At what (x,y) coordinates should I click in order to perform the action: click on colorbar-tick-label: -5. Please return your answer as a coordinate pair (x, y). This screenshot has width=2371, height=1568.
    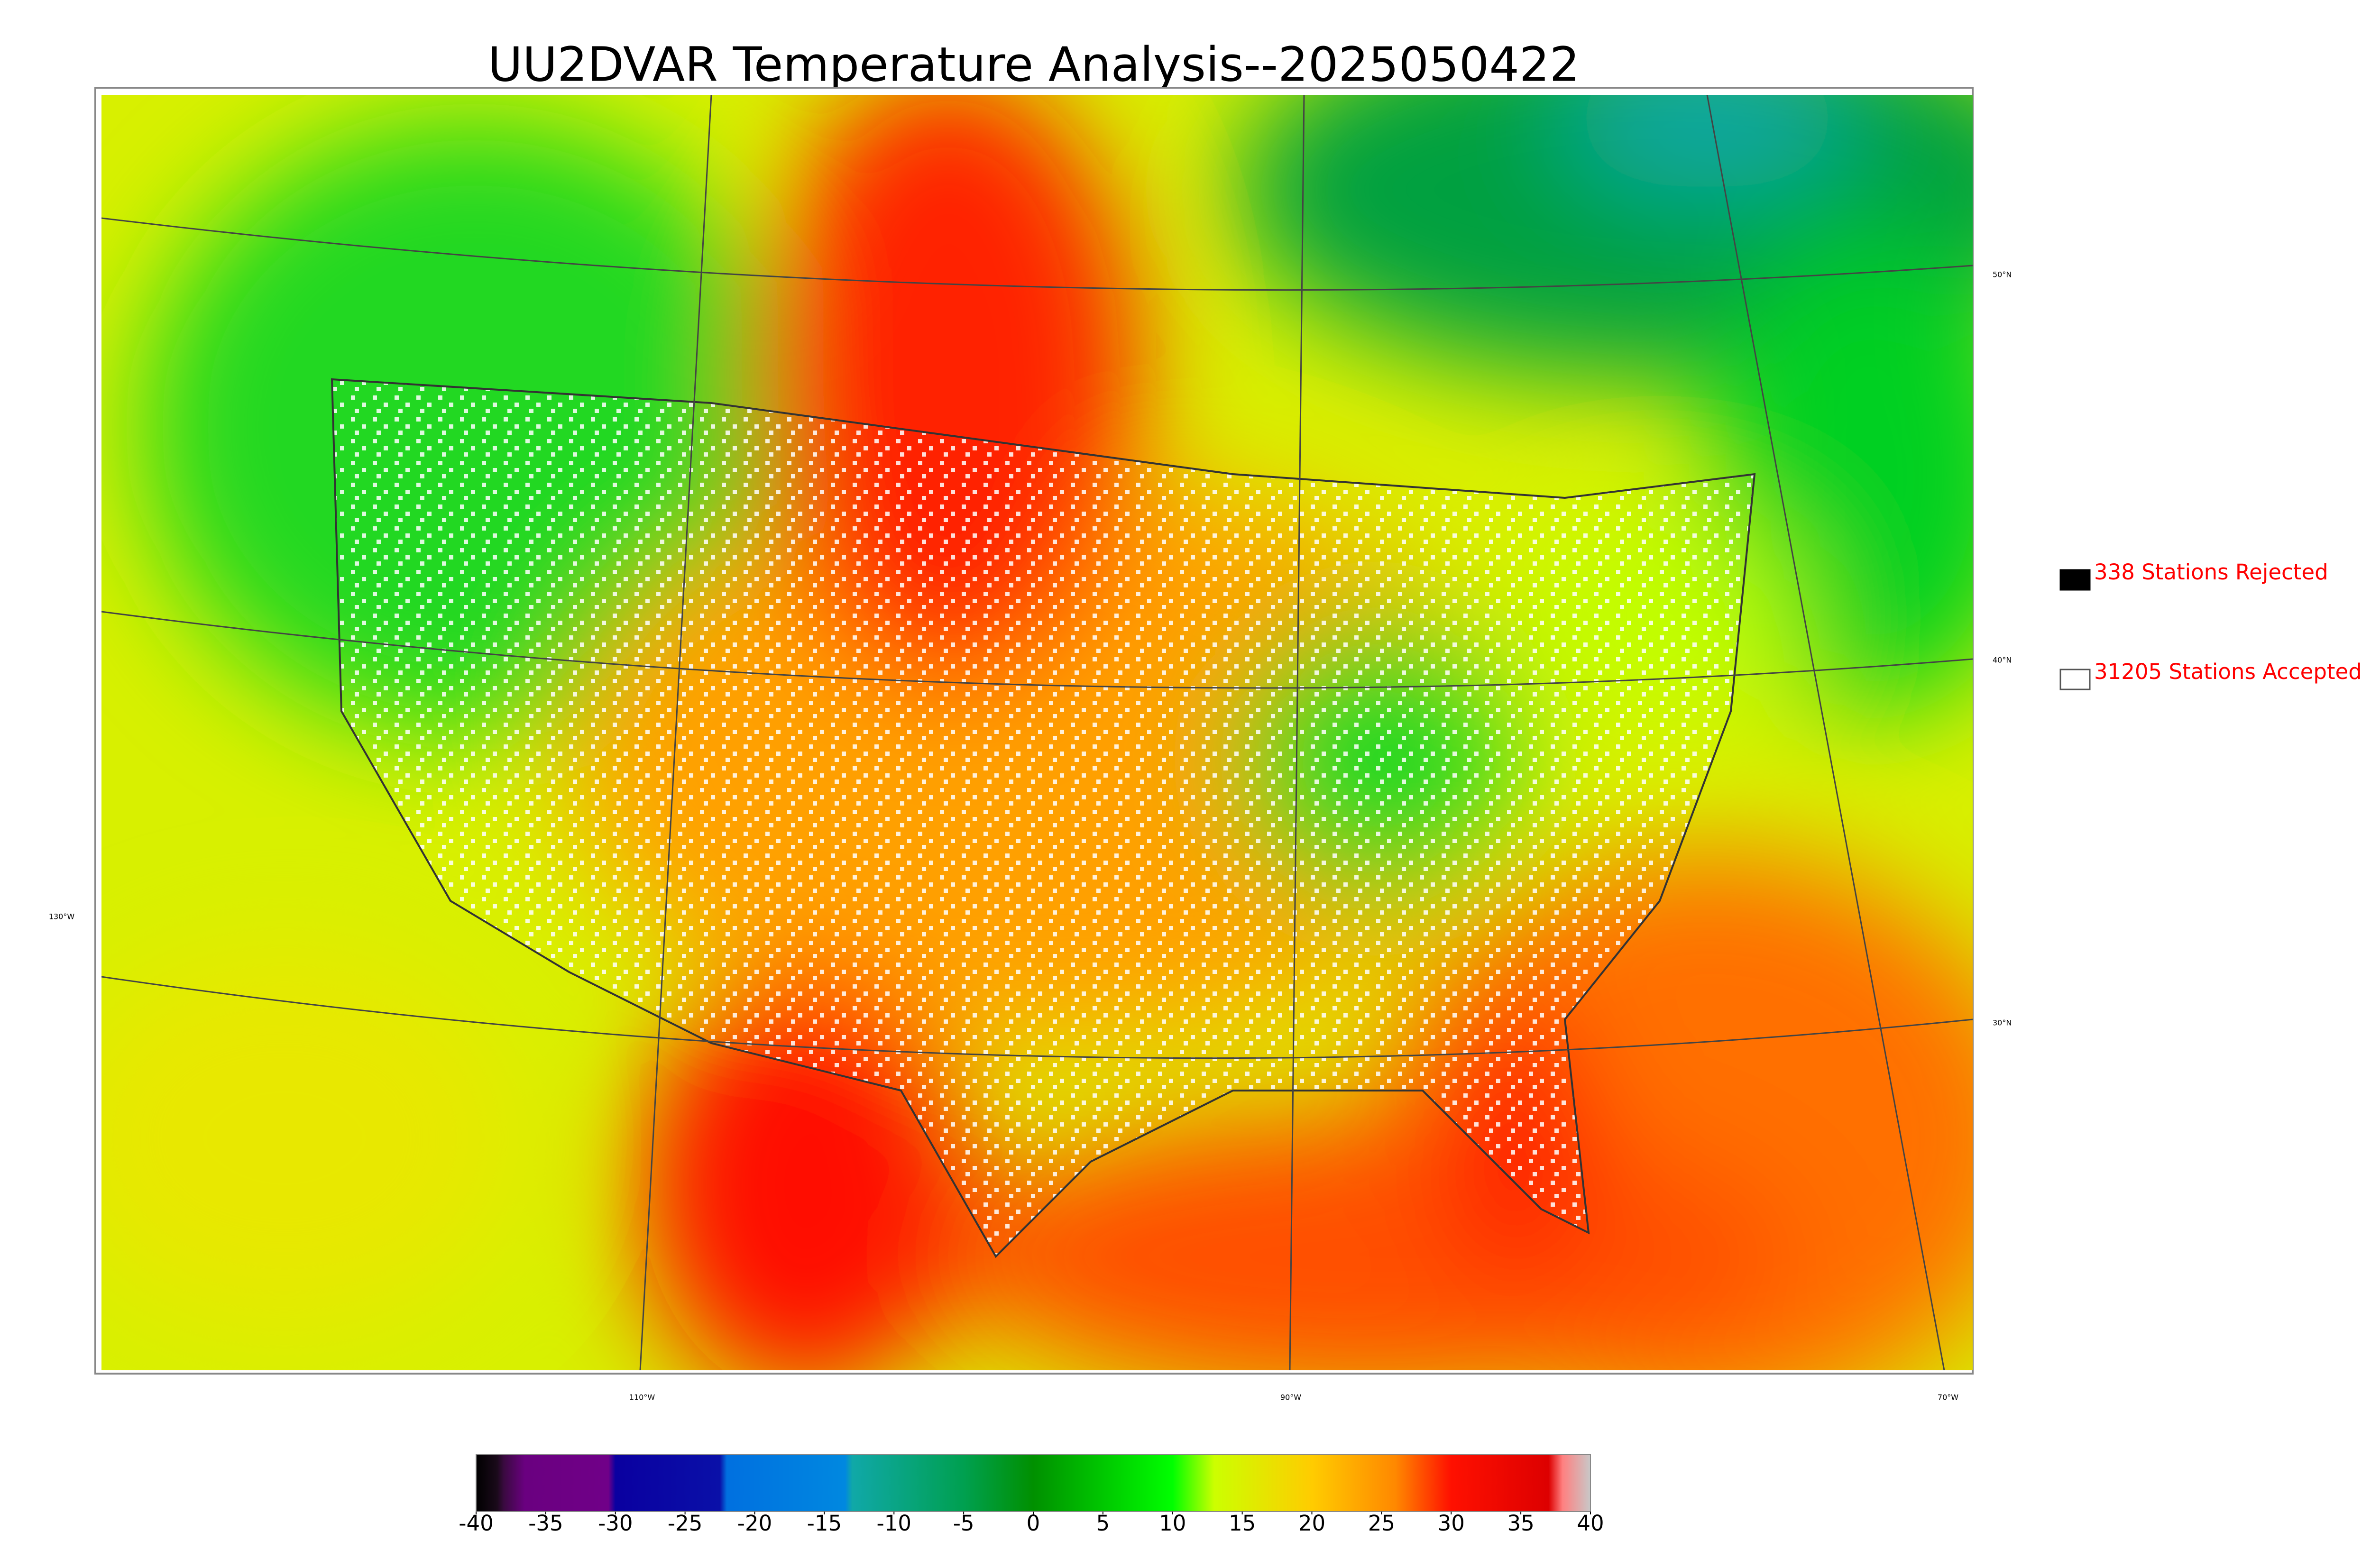
    Looking at the image, I should click on (963, 1523).